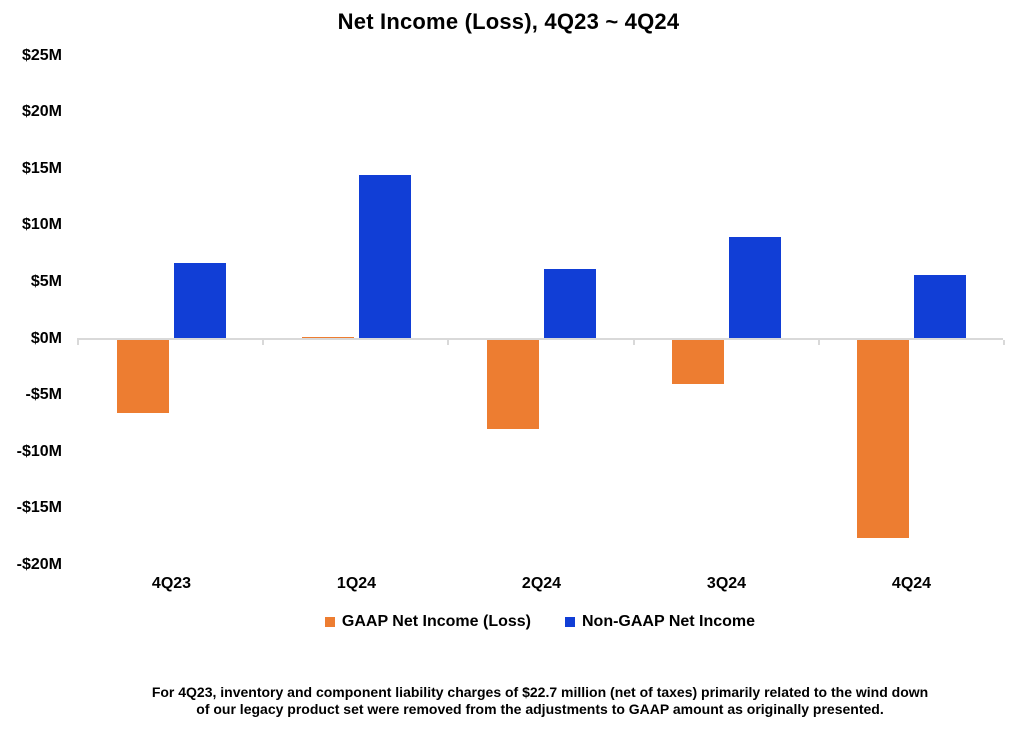 This screenshot has width=1017, height=737. Describe the element at coordinates (143, 376) in the screenshot. I see `bar-gaap-4q23` at that location.